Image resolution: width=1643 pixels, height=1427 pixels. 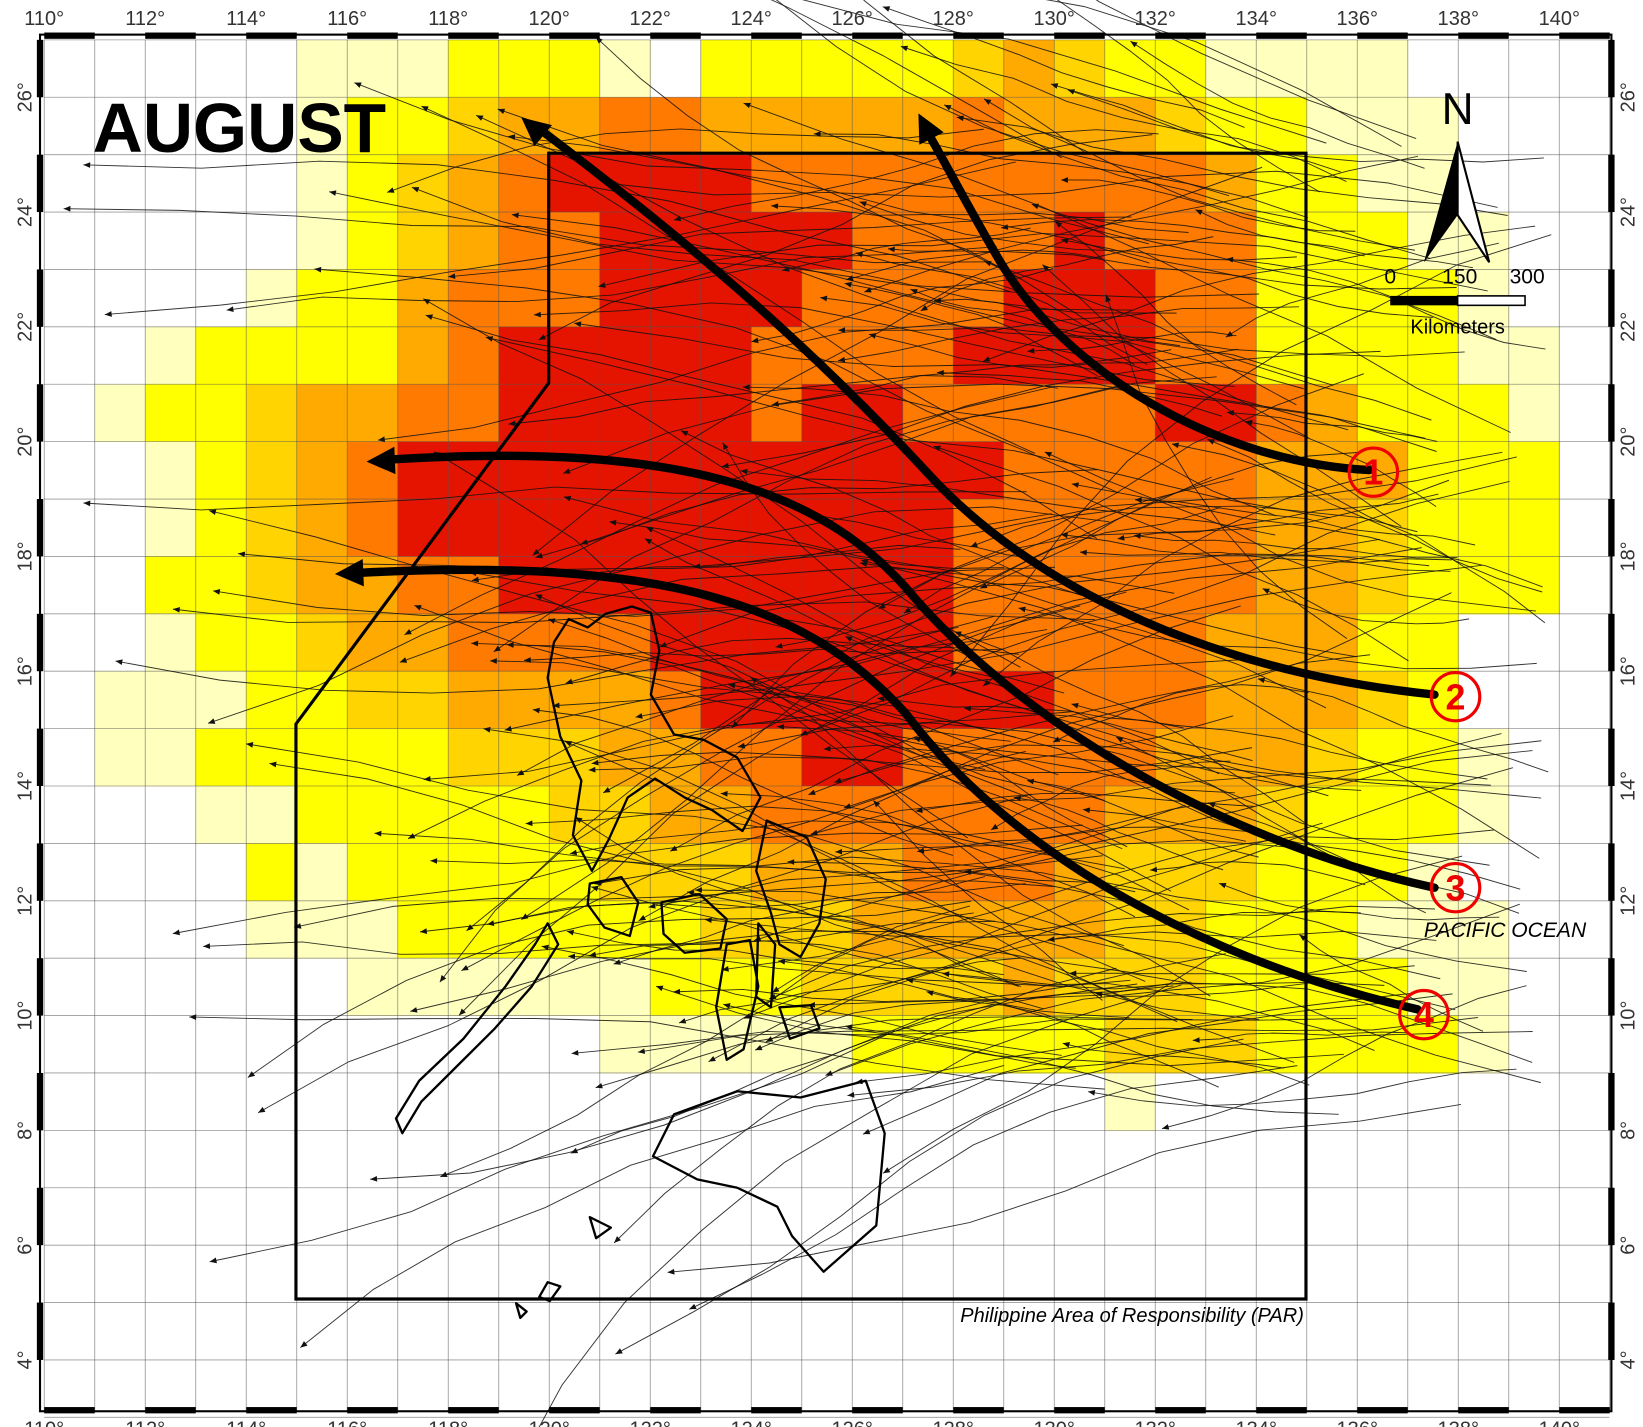 What do you see at coordinates (26, 671) in the screenshot?
I see `latitude-label: 16°` at bounding box center [26, 671].